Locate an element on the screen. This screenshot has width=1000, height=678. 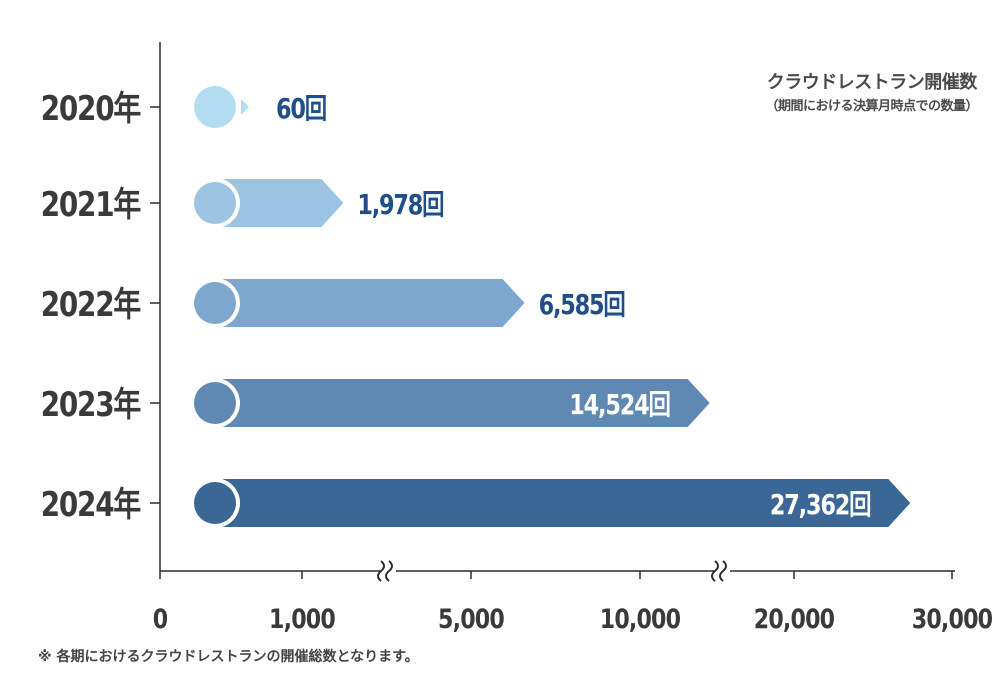
chart-title-box: クラウドレストラン開催数 （期間における決算月時点での数量） is located at coordinates (871, 91).